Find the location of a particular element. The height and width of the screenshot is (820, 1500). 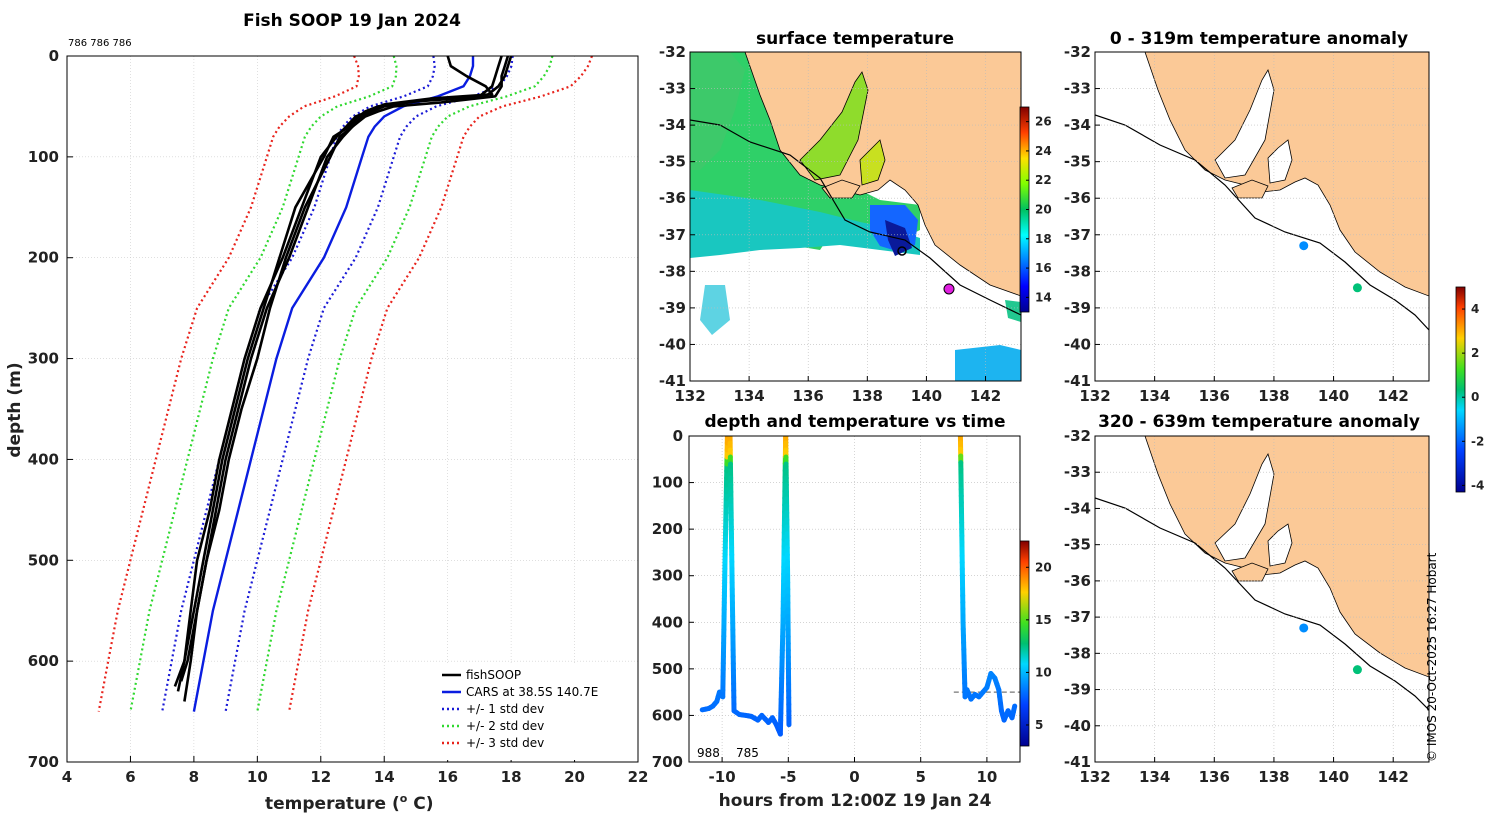

depthtime-annotation-1: 988 is located at coordinates (708, 753).